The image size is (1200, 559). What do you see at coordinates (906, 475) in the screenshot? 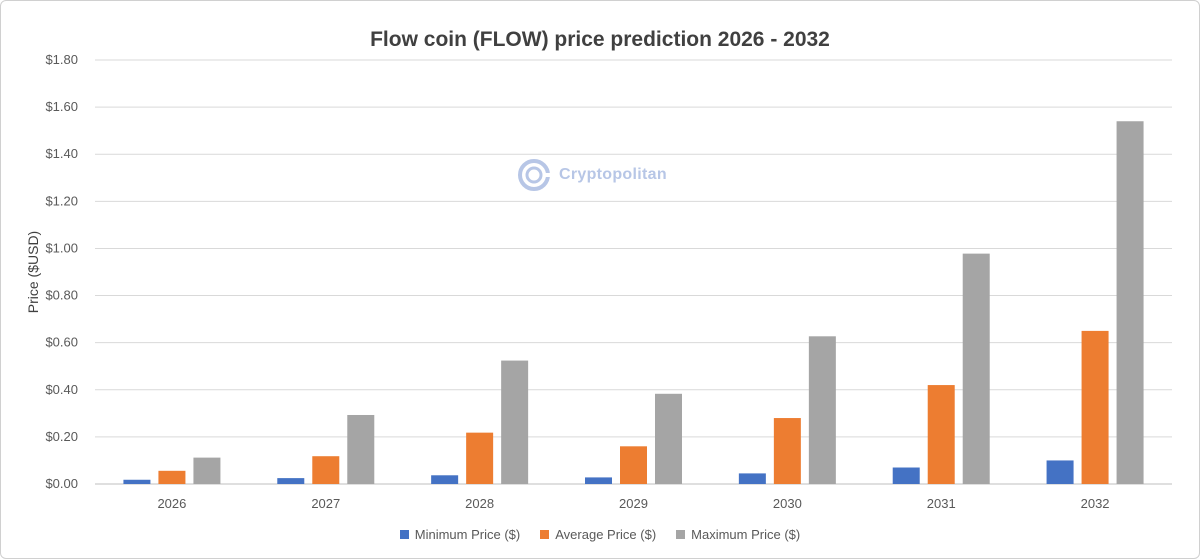
I see `bar-minimum-2031` at bounding box center [906, 475].